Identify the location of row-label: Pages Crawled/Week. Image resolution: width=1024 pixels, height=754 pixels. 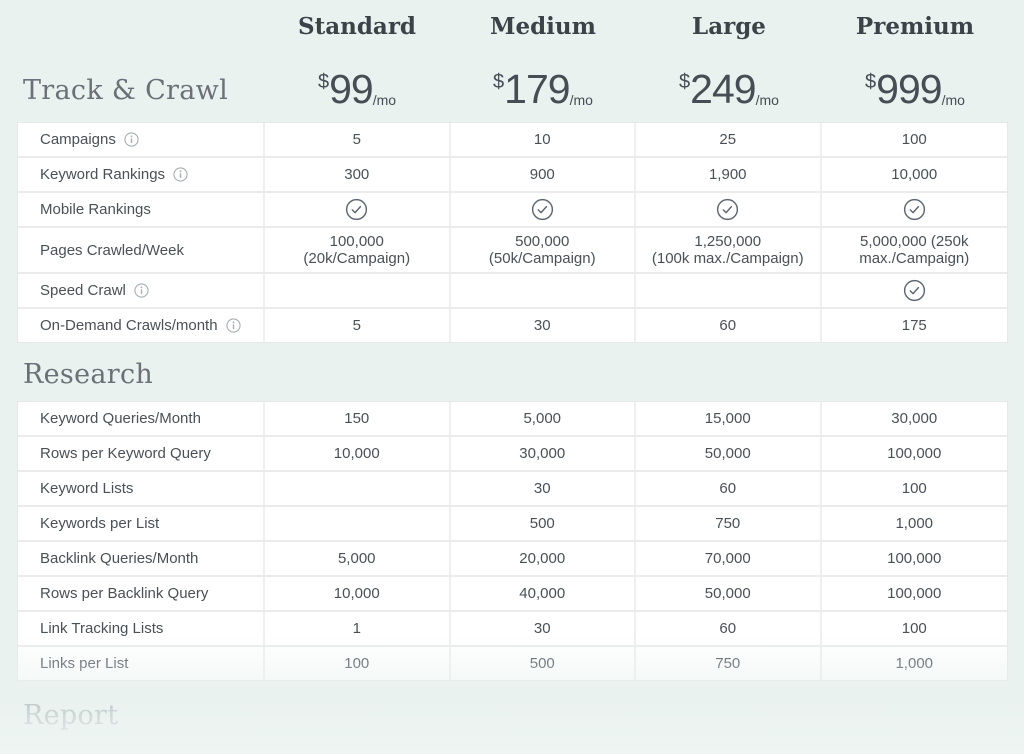
(112, 250).